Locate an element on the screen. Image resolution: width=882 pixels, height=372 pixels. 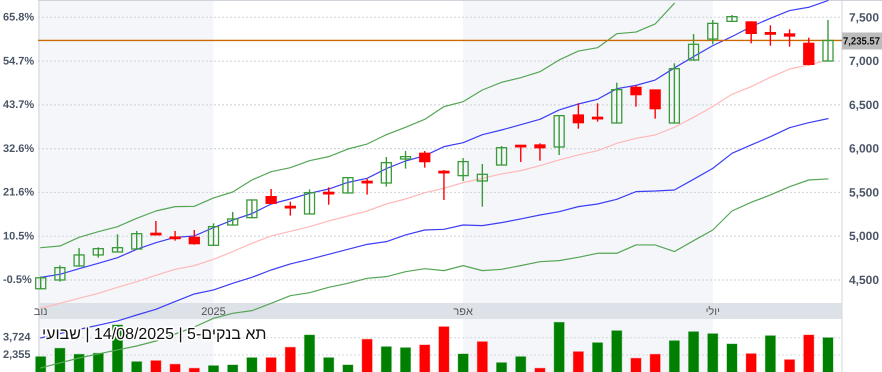
y2-tick-label: 65.8% is located at coordinates (18, 17).